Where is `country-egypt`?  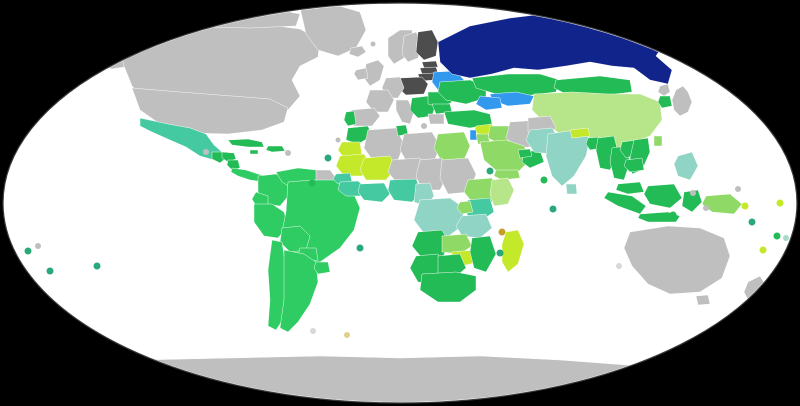
country-egypt is located at coordinates (452, 147).